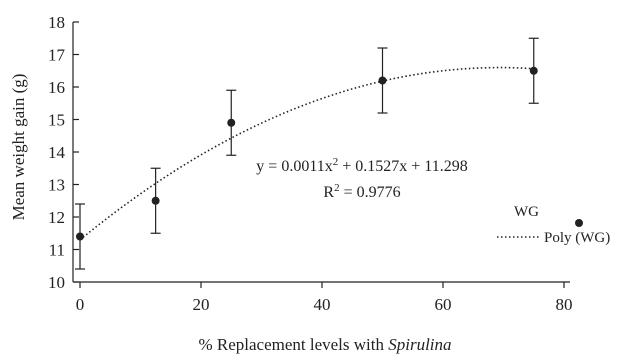 This screenshot has width=630, height=359. I want to click on y-axis-title: Mean weight gain (g), so click(18, 147).